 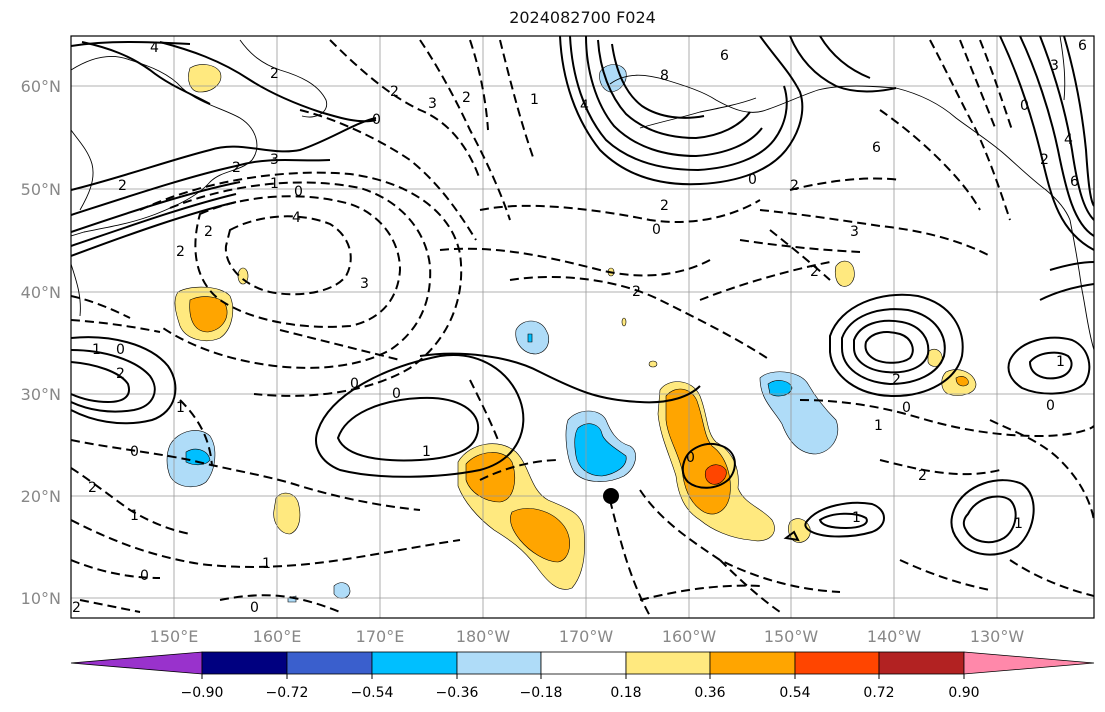 What do you see at coordinates (583, 676) in the screenshot?
I see `colorbar-ticks` at bounding box center [583, 676].